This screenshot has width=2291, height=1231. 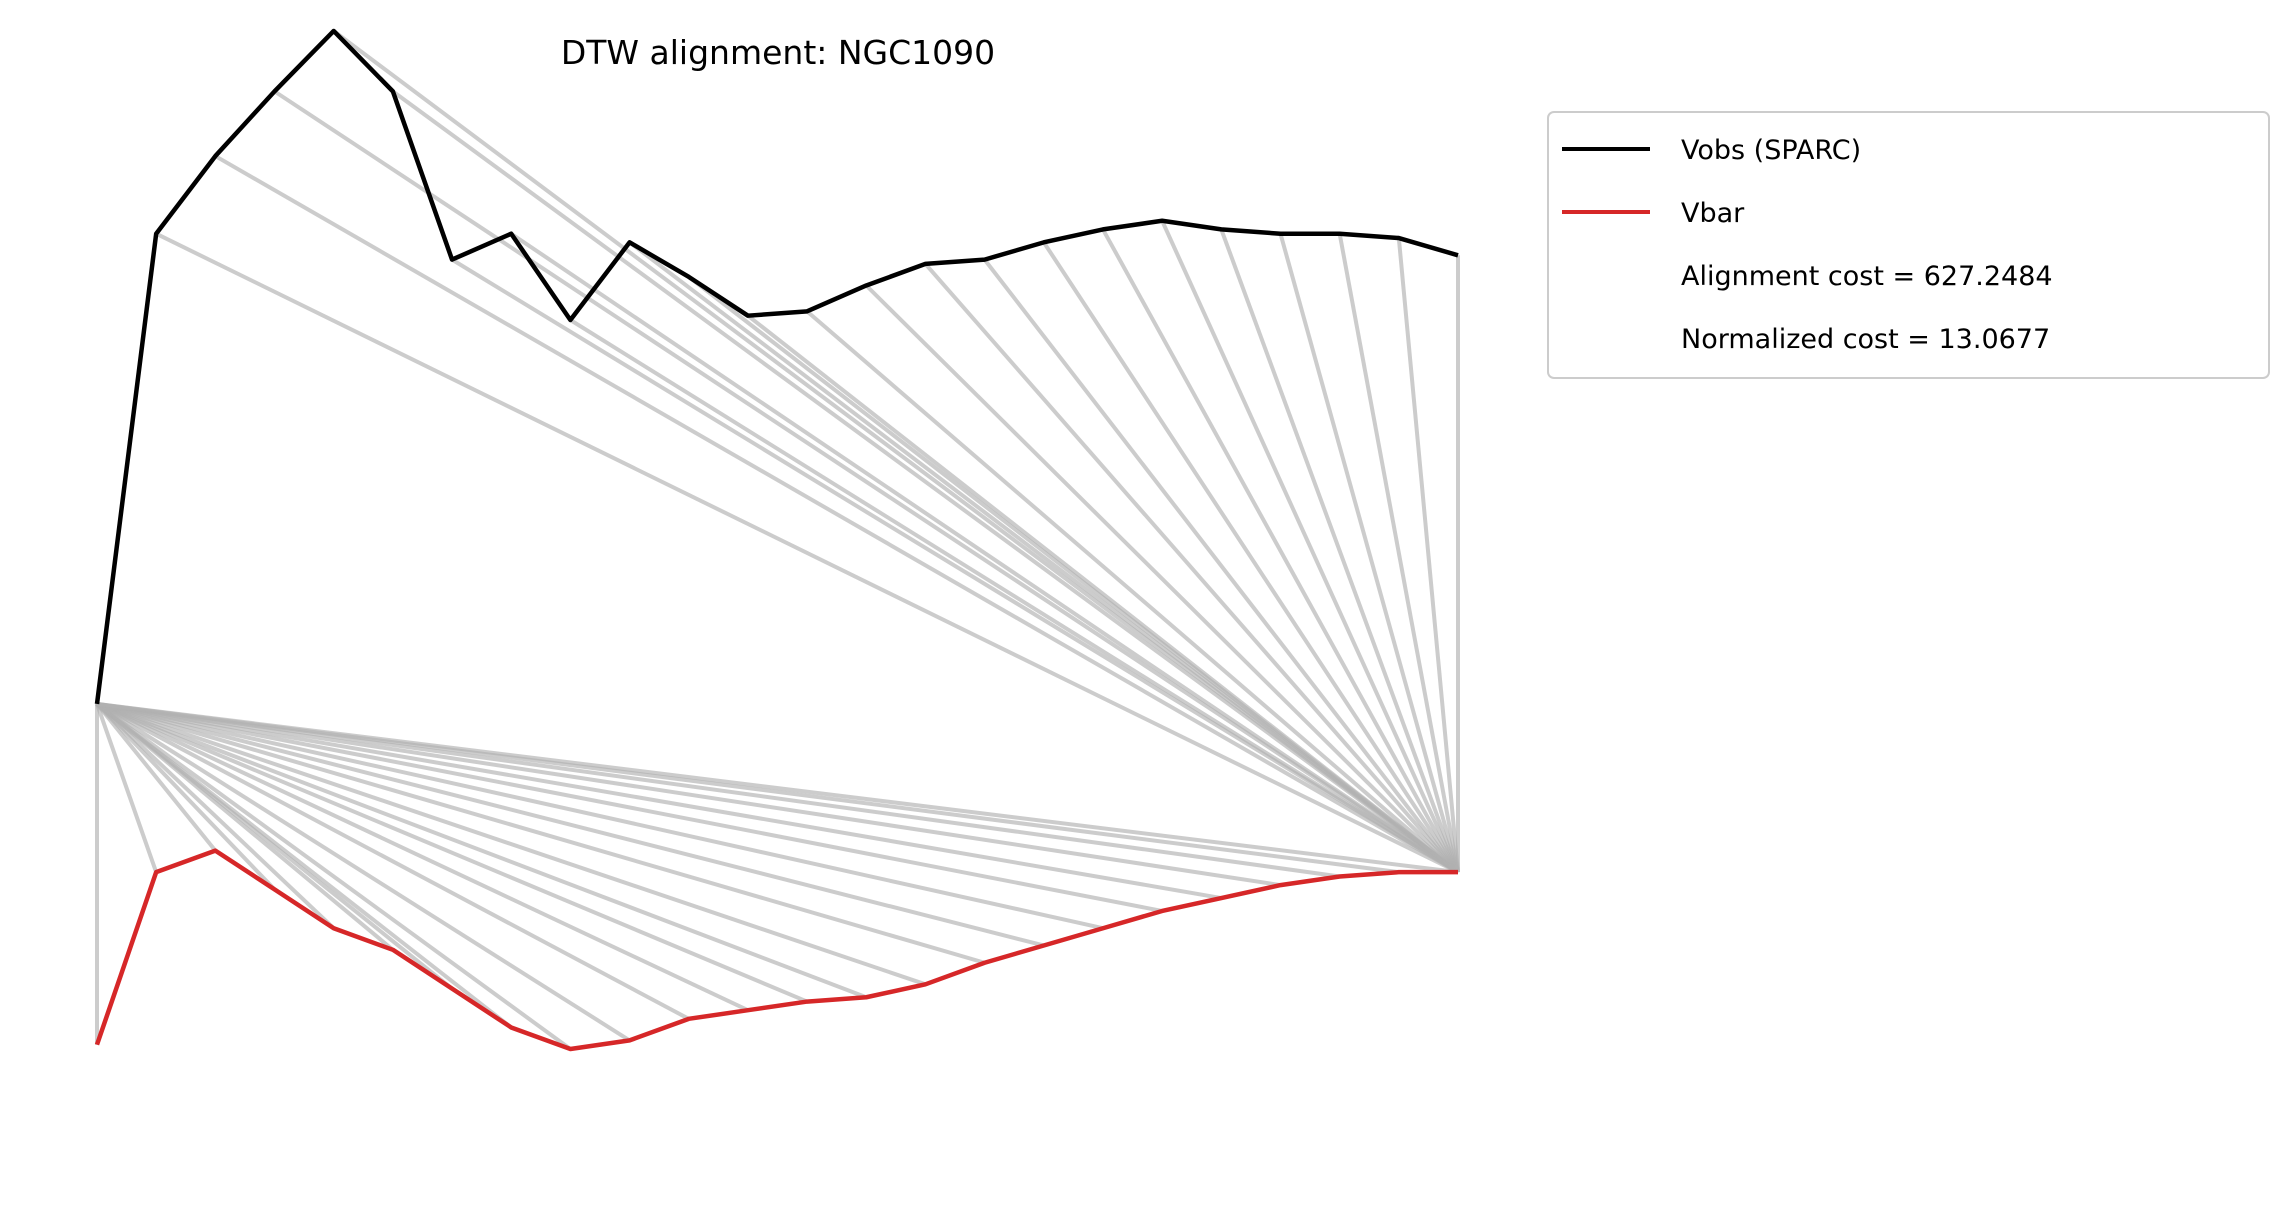 What do you see at coordinates (1865, 339) in the screenshot?
I see `legend-normalized-cost: Normalized cost = 13.0677` at bounding box center [1865, 339].